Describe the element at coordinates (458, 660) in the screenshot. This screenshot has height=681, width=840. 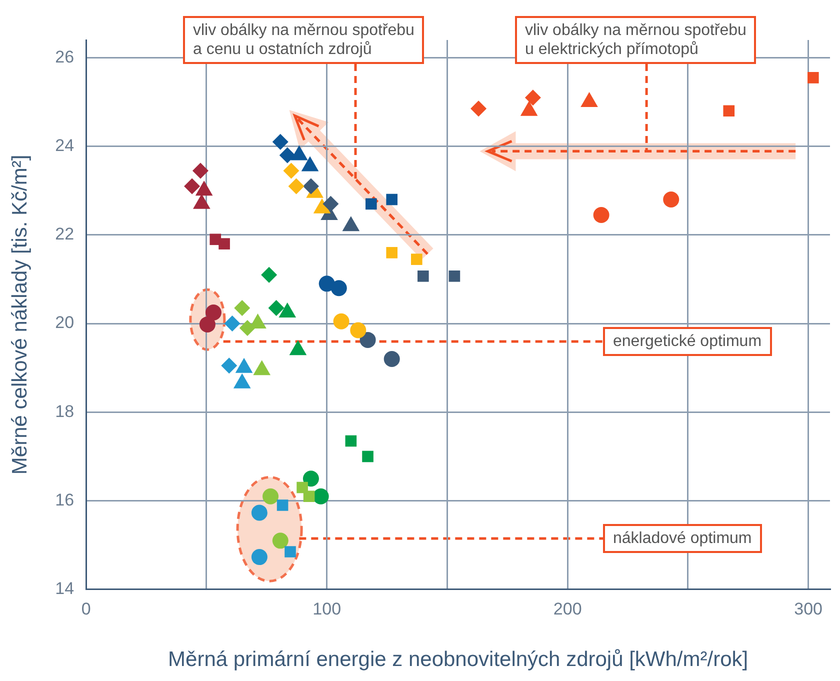
I see `x-axis-title: Měrná primární energie z neobnovitelných zdrojů [kWh/m²/rok]` at that location.